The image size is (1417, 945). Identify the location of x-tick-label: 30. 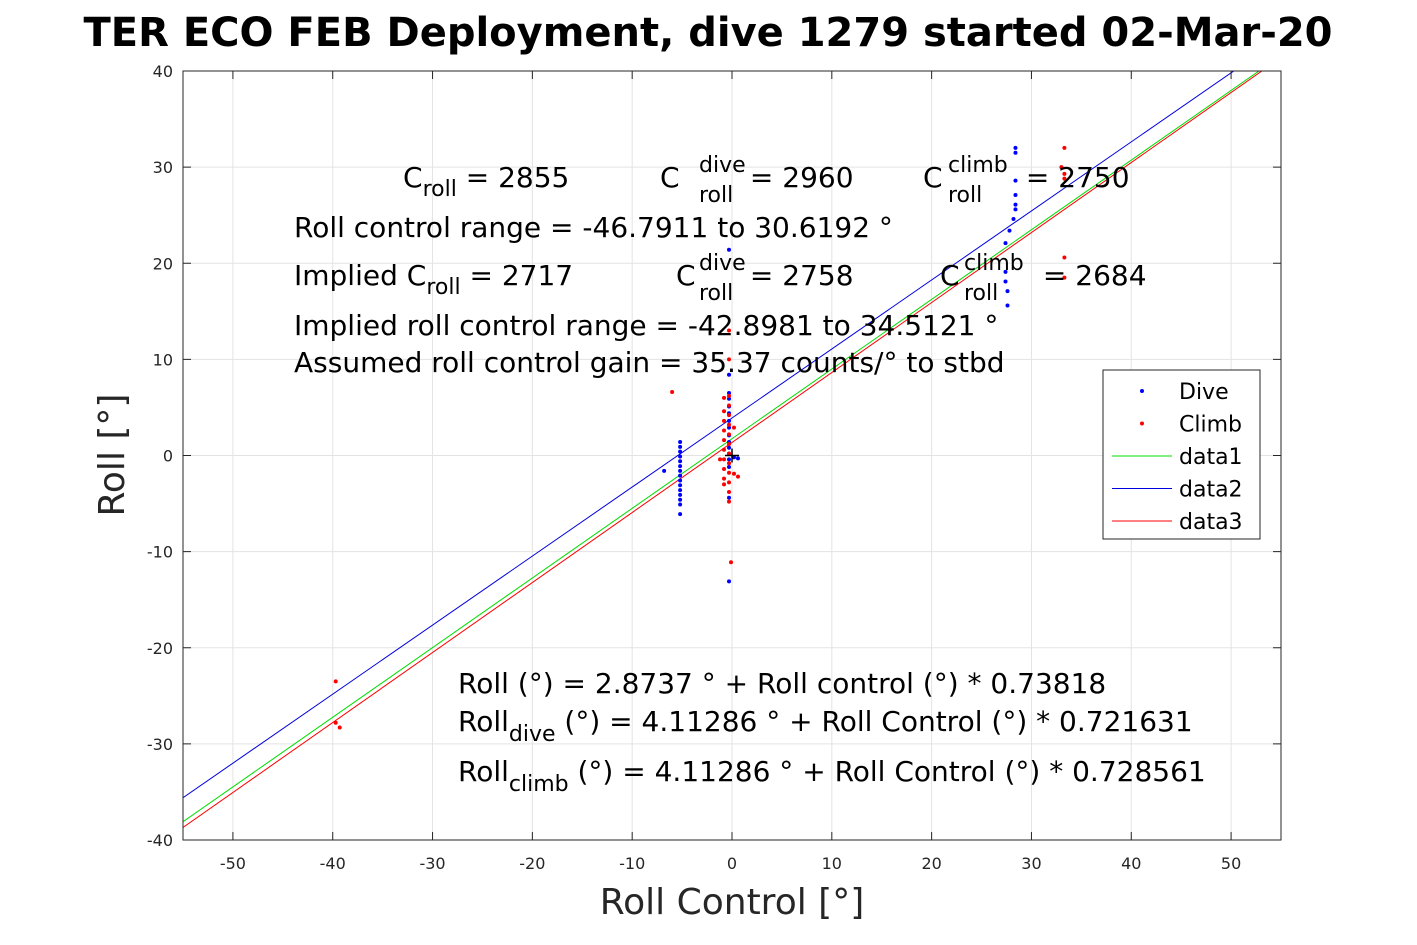
(1031, 863).